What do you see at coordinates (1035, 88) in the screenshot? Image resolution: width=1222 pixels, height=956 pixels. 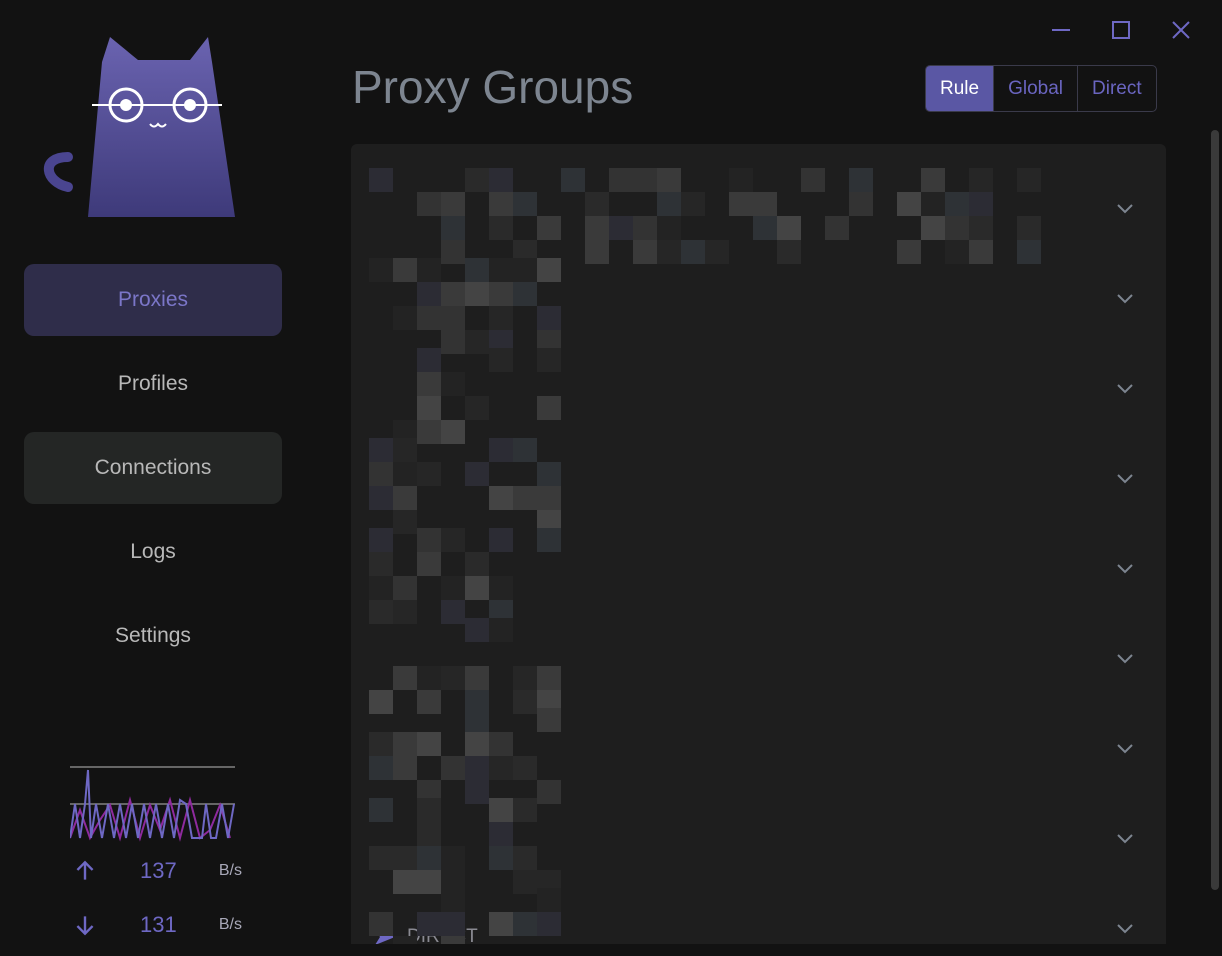 I see `mode-global-button: Global` at bounding box center [1035, 88].